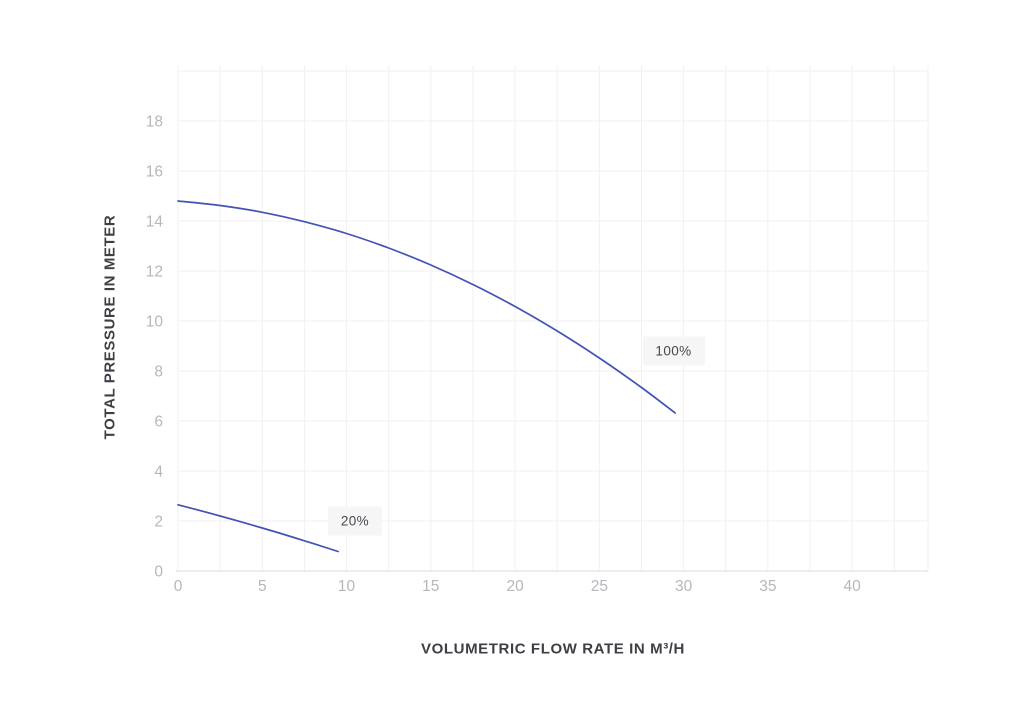 The width and height of the screenshot is (1024, 725). Describe the element at coordinates (154, 122) in the screenshot. I see `y-tick-label: 18` at that location.